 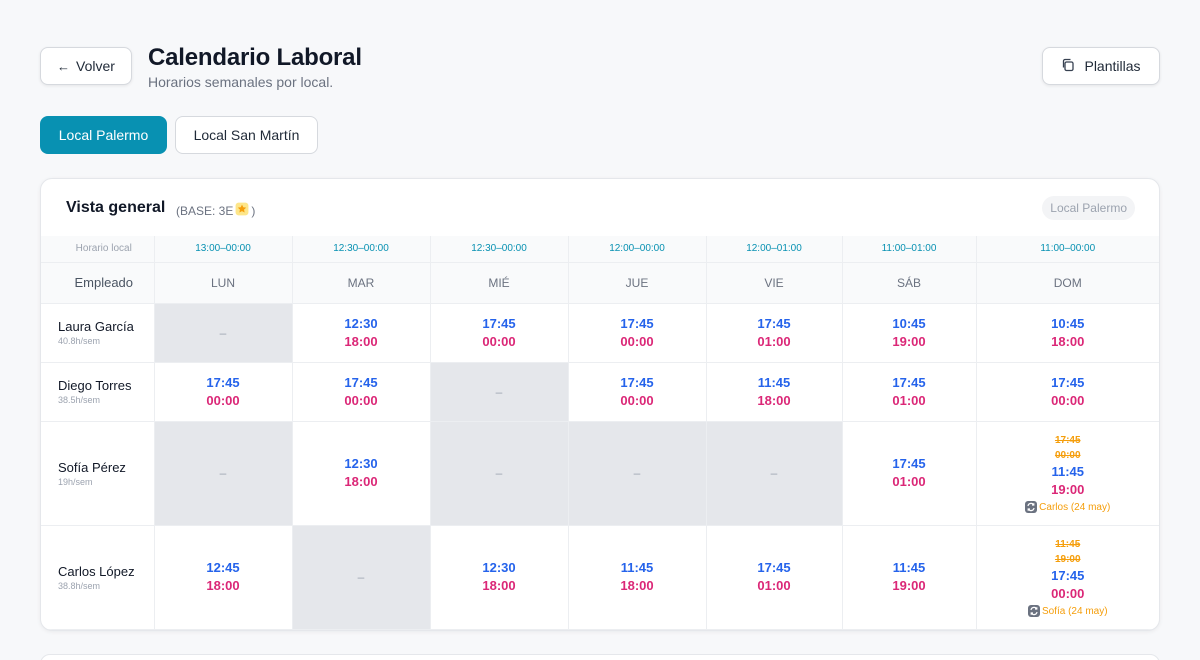 What do you see at coordinates (241, 82) in the screenshot?
I see `page-subtitle: Horarios semanales por local.` at bounding box center [241, 82].